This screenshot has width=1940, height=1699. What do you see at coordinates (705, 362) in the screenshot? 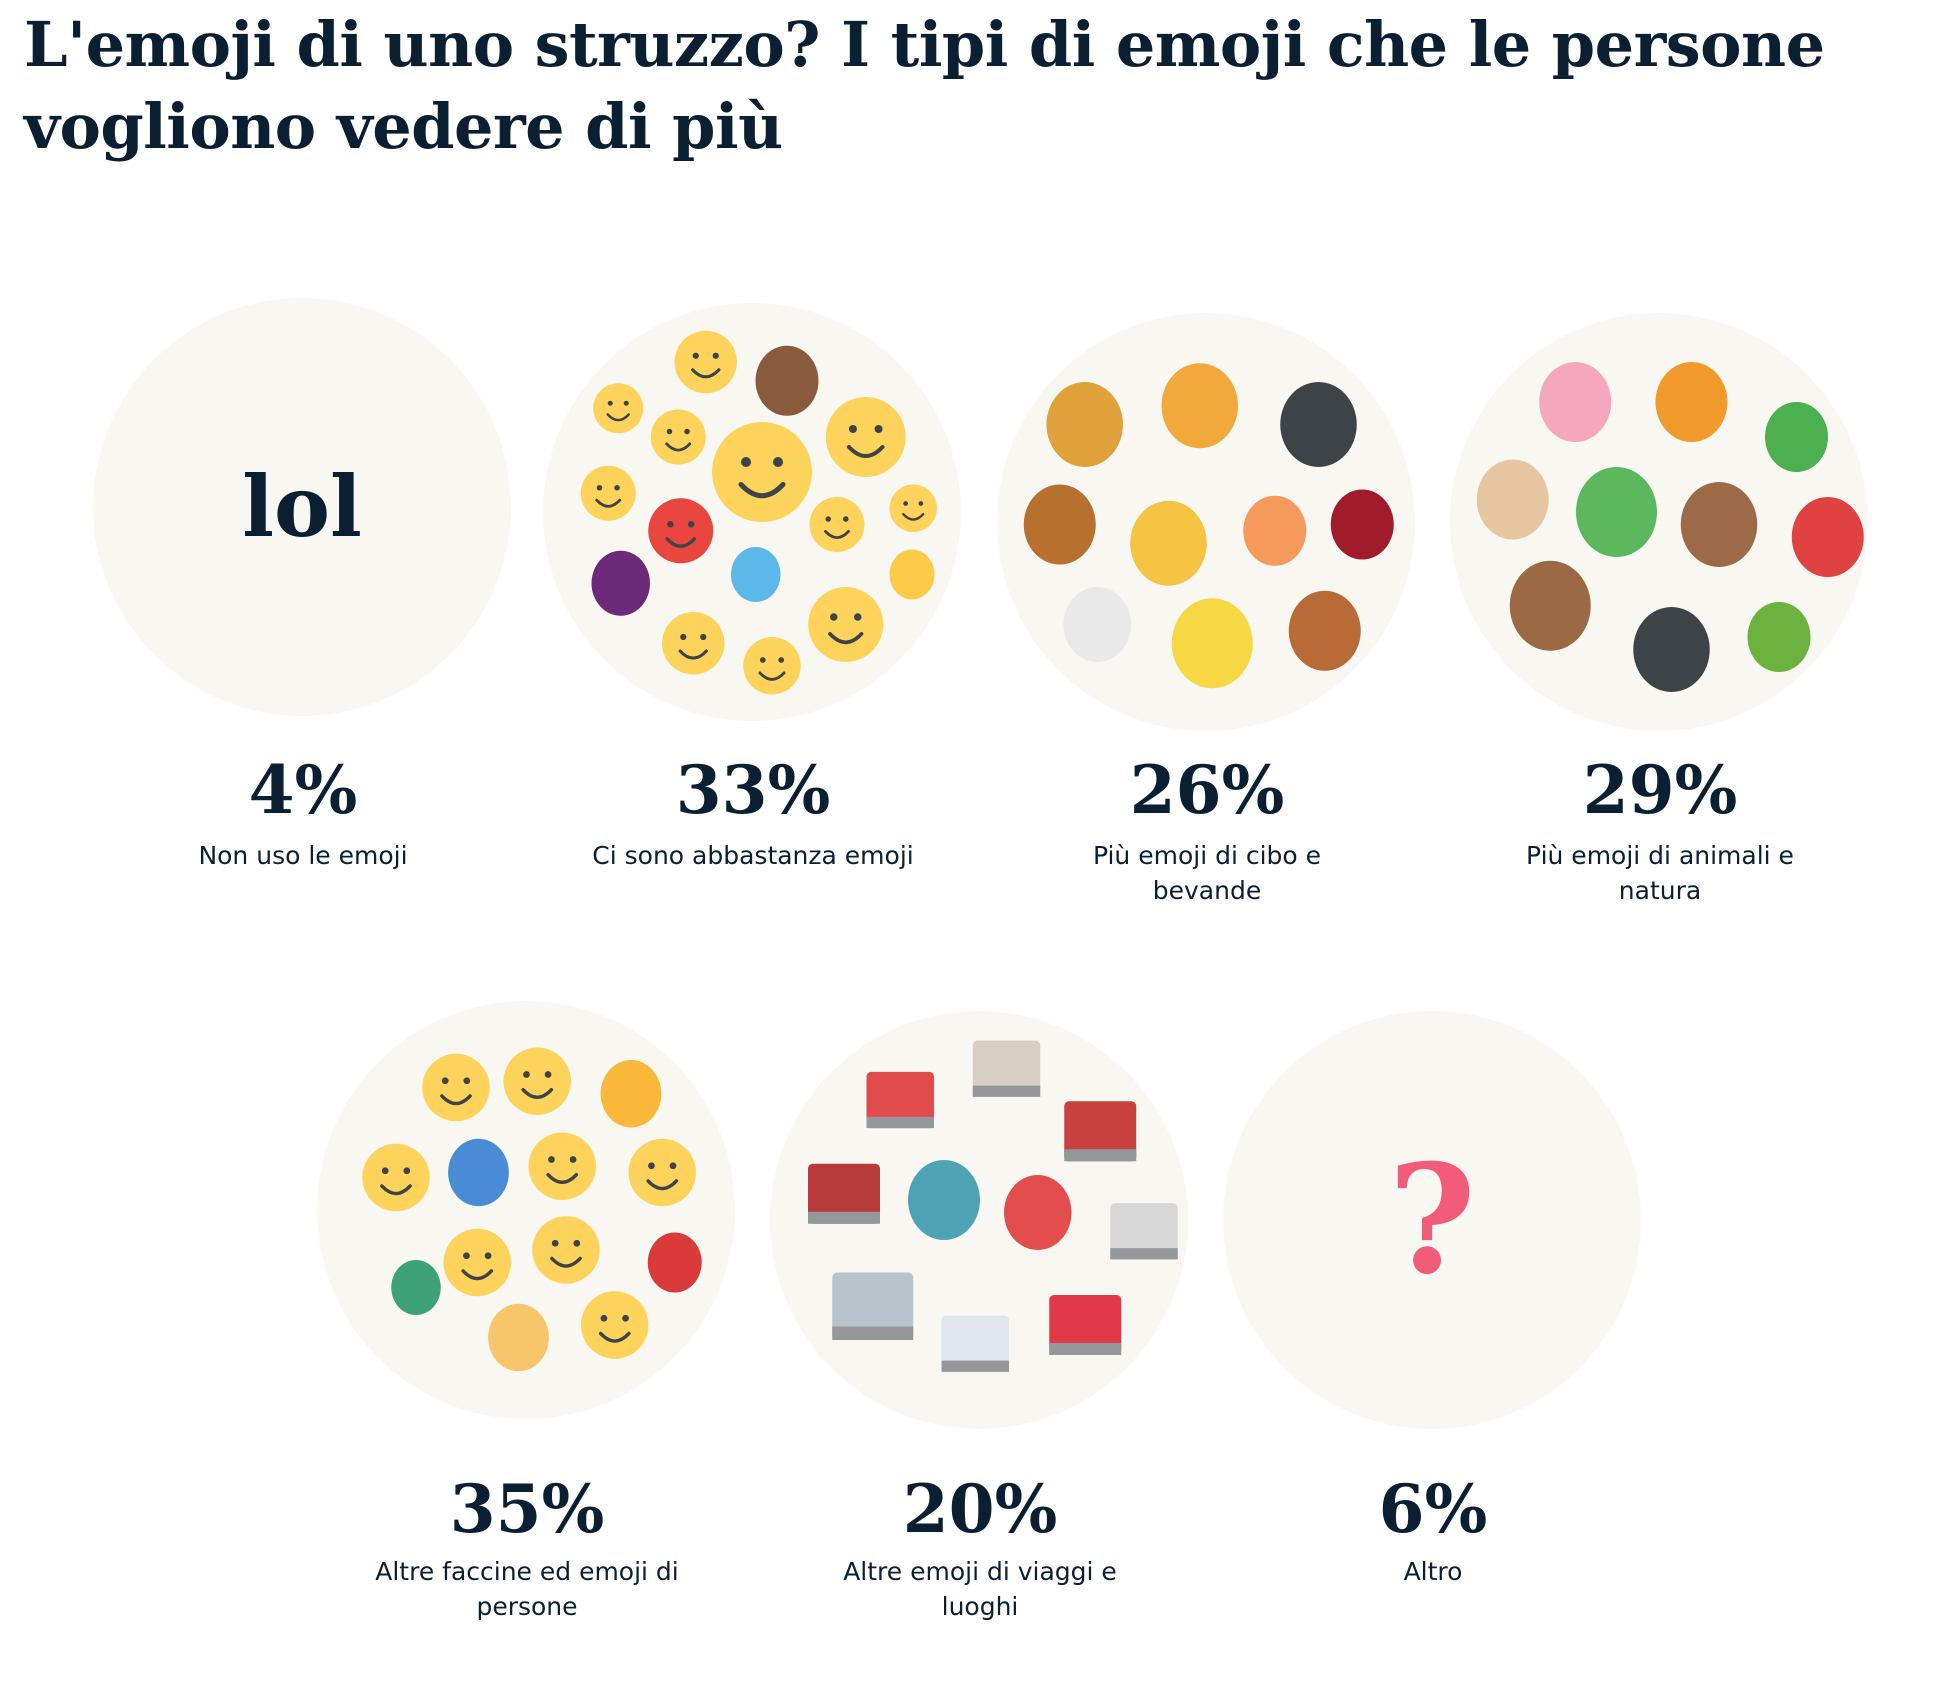
I see `smiling-blush-emoji` at bounding box center [705, 362].